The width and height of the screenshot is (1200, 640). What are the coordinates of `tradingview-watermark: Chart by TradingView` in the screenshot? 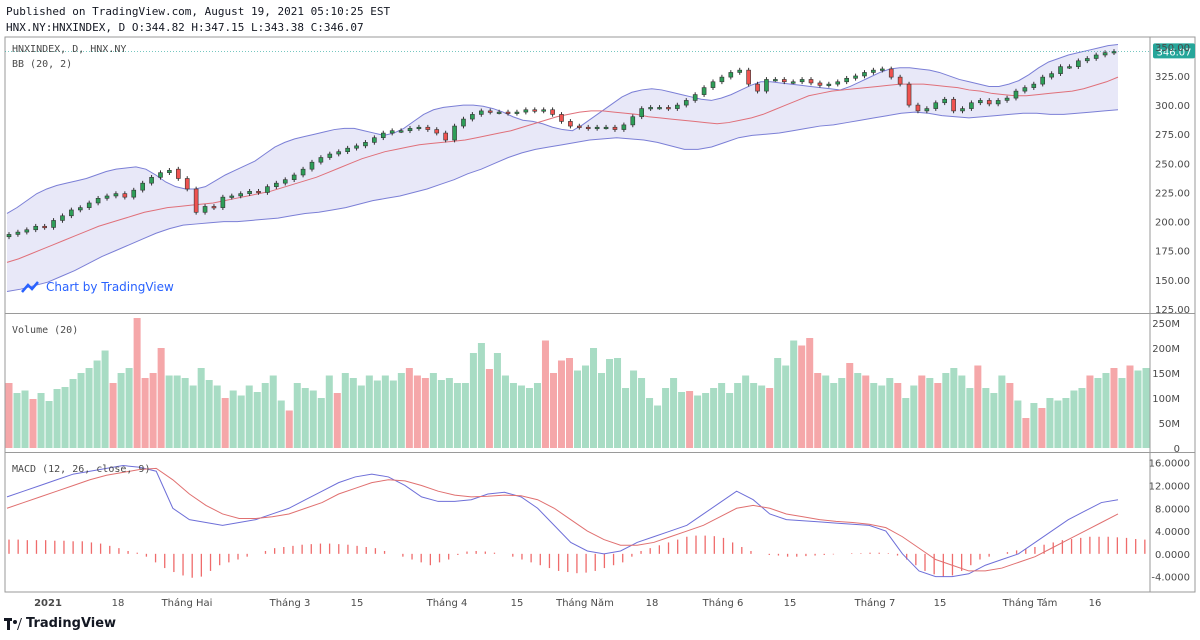 It's located at (97, 287).